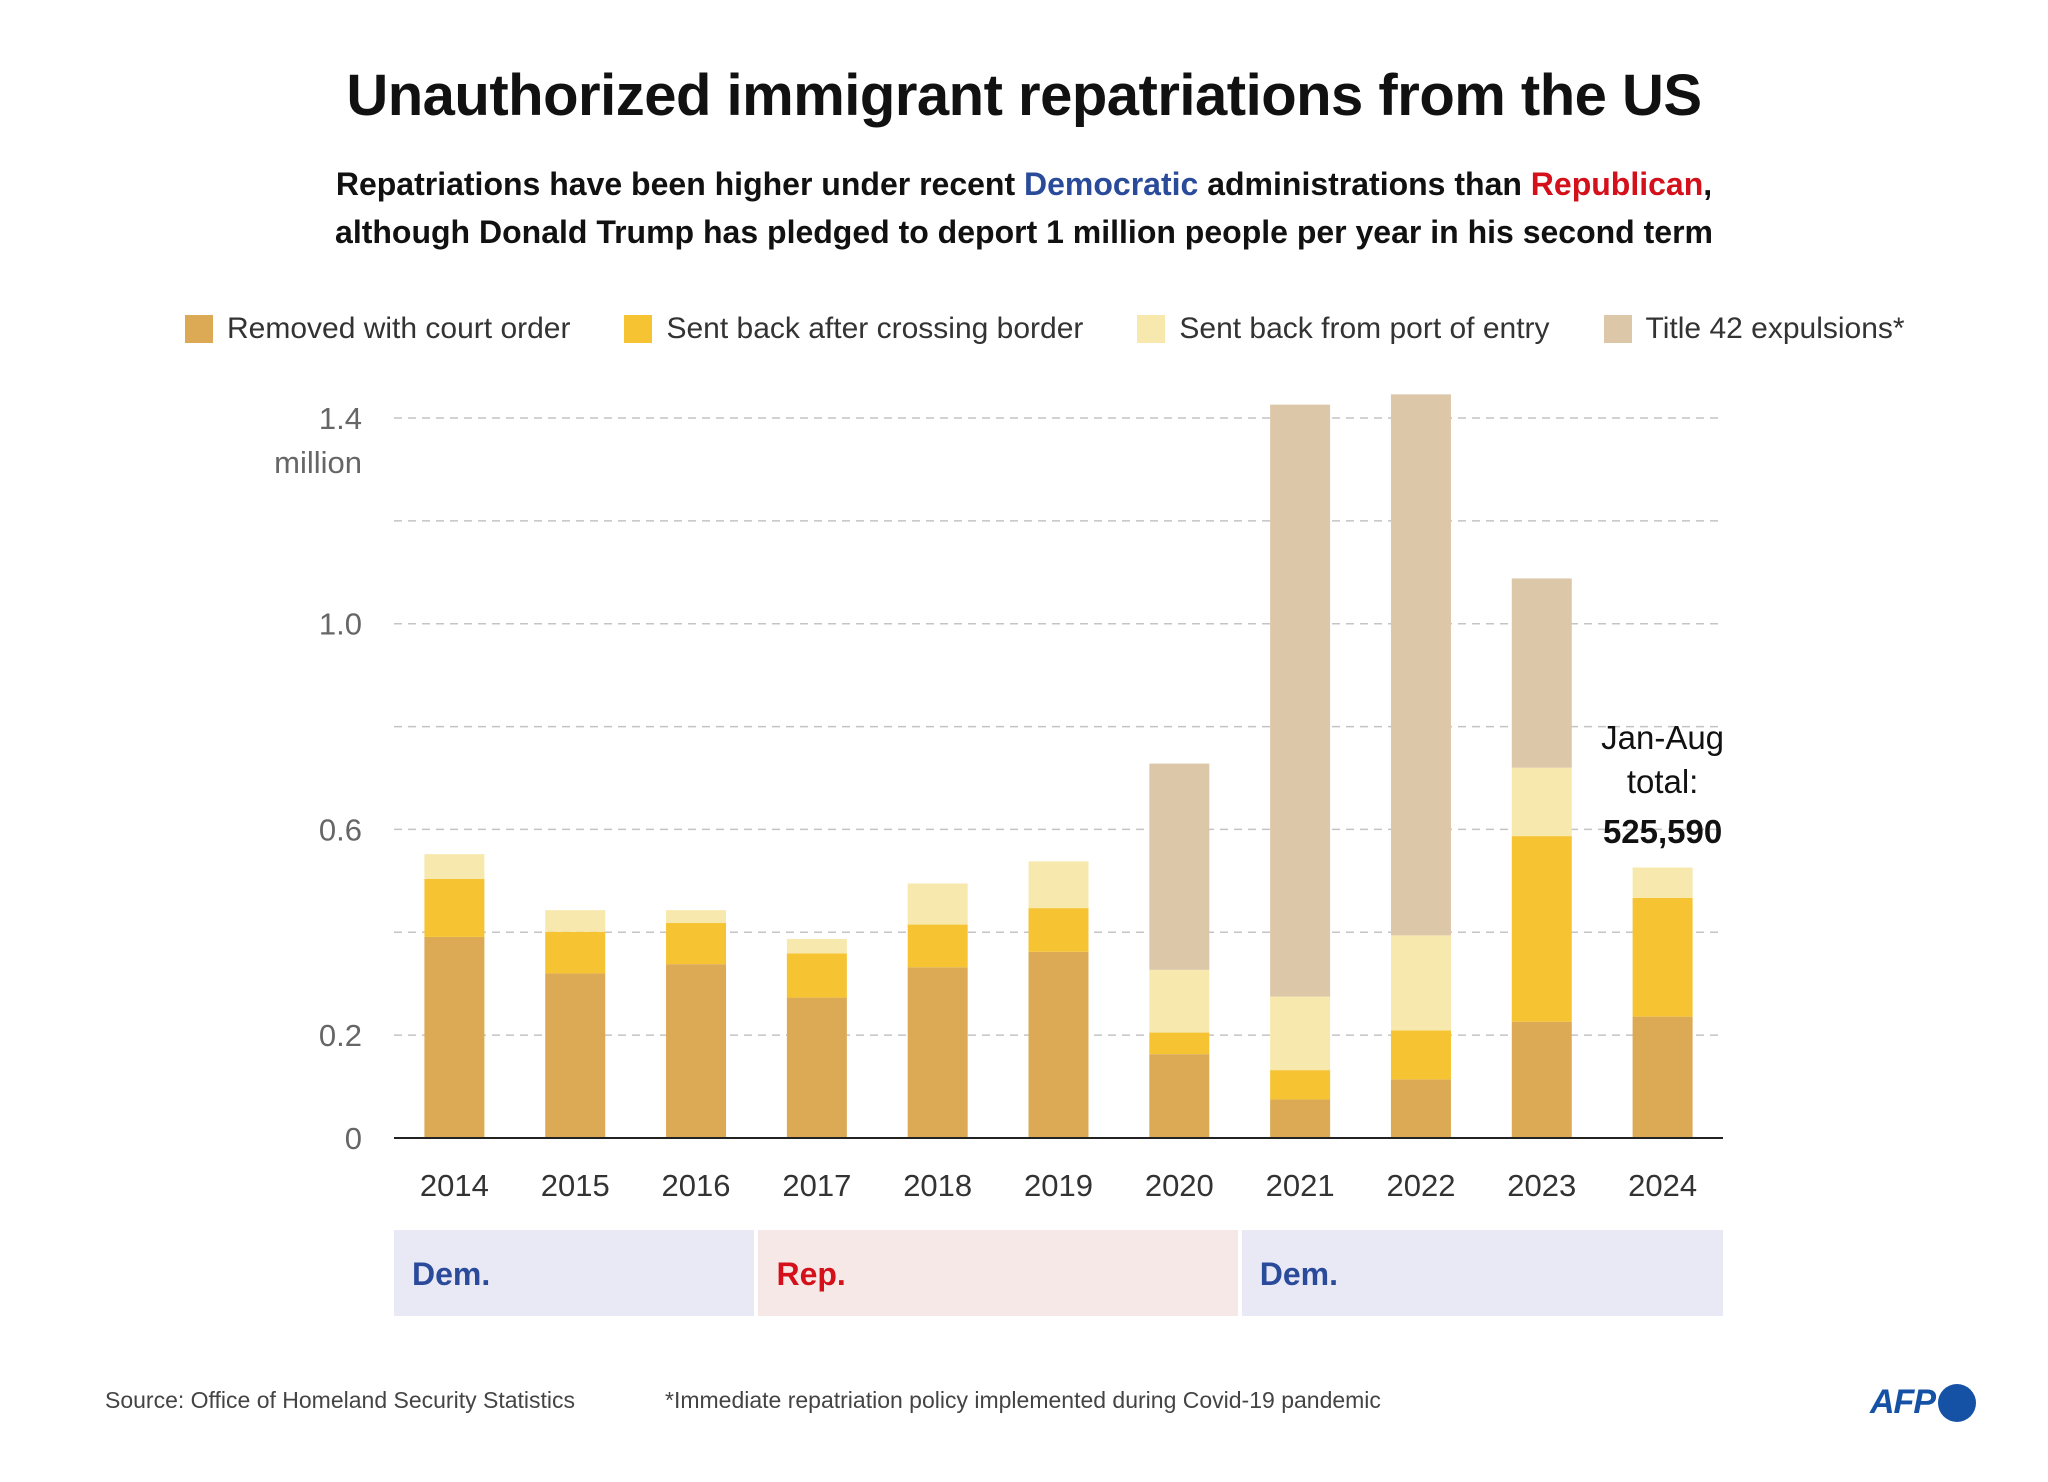  I want to click on x-tick-label: 2014, so click(454, 1185).